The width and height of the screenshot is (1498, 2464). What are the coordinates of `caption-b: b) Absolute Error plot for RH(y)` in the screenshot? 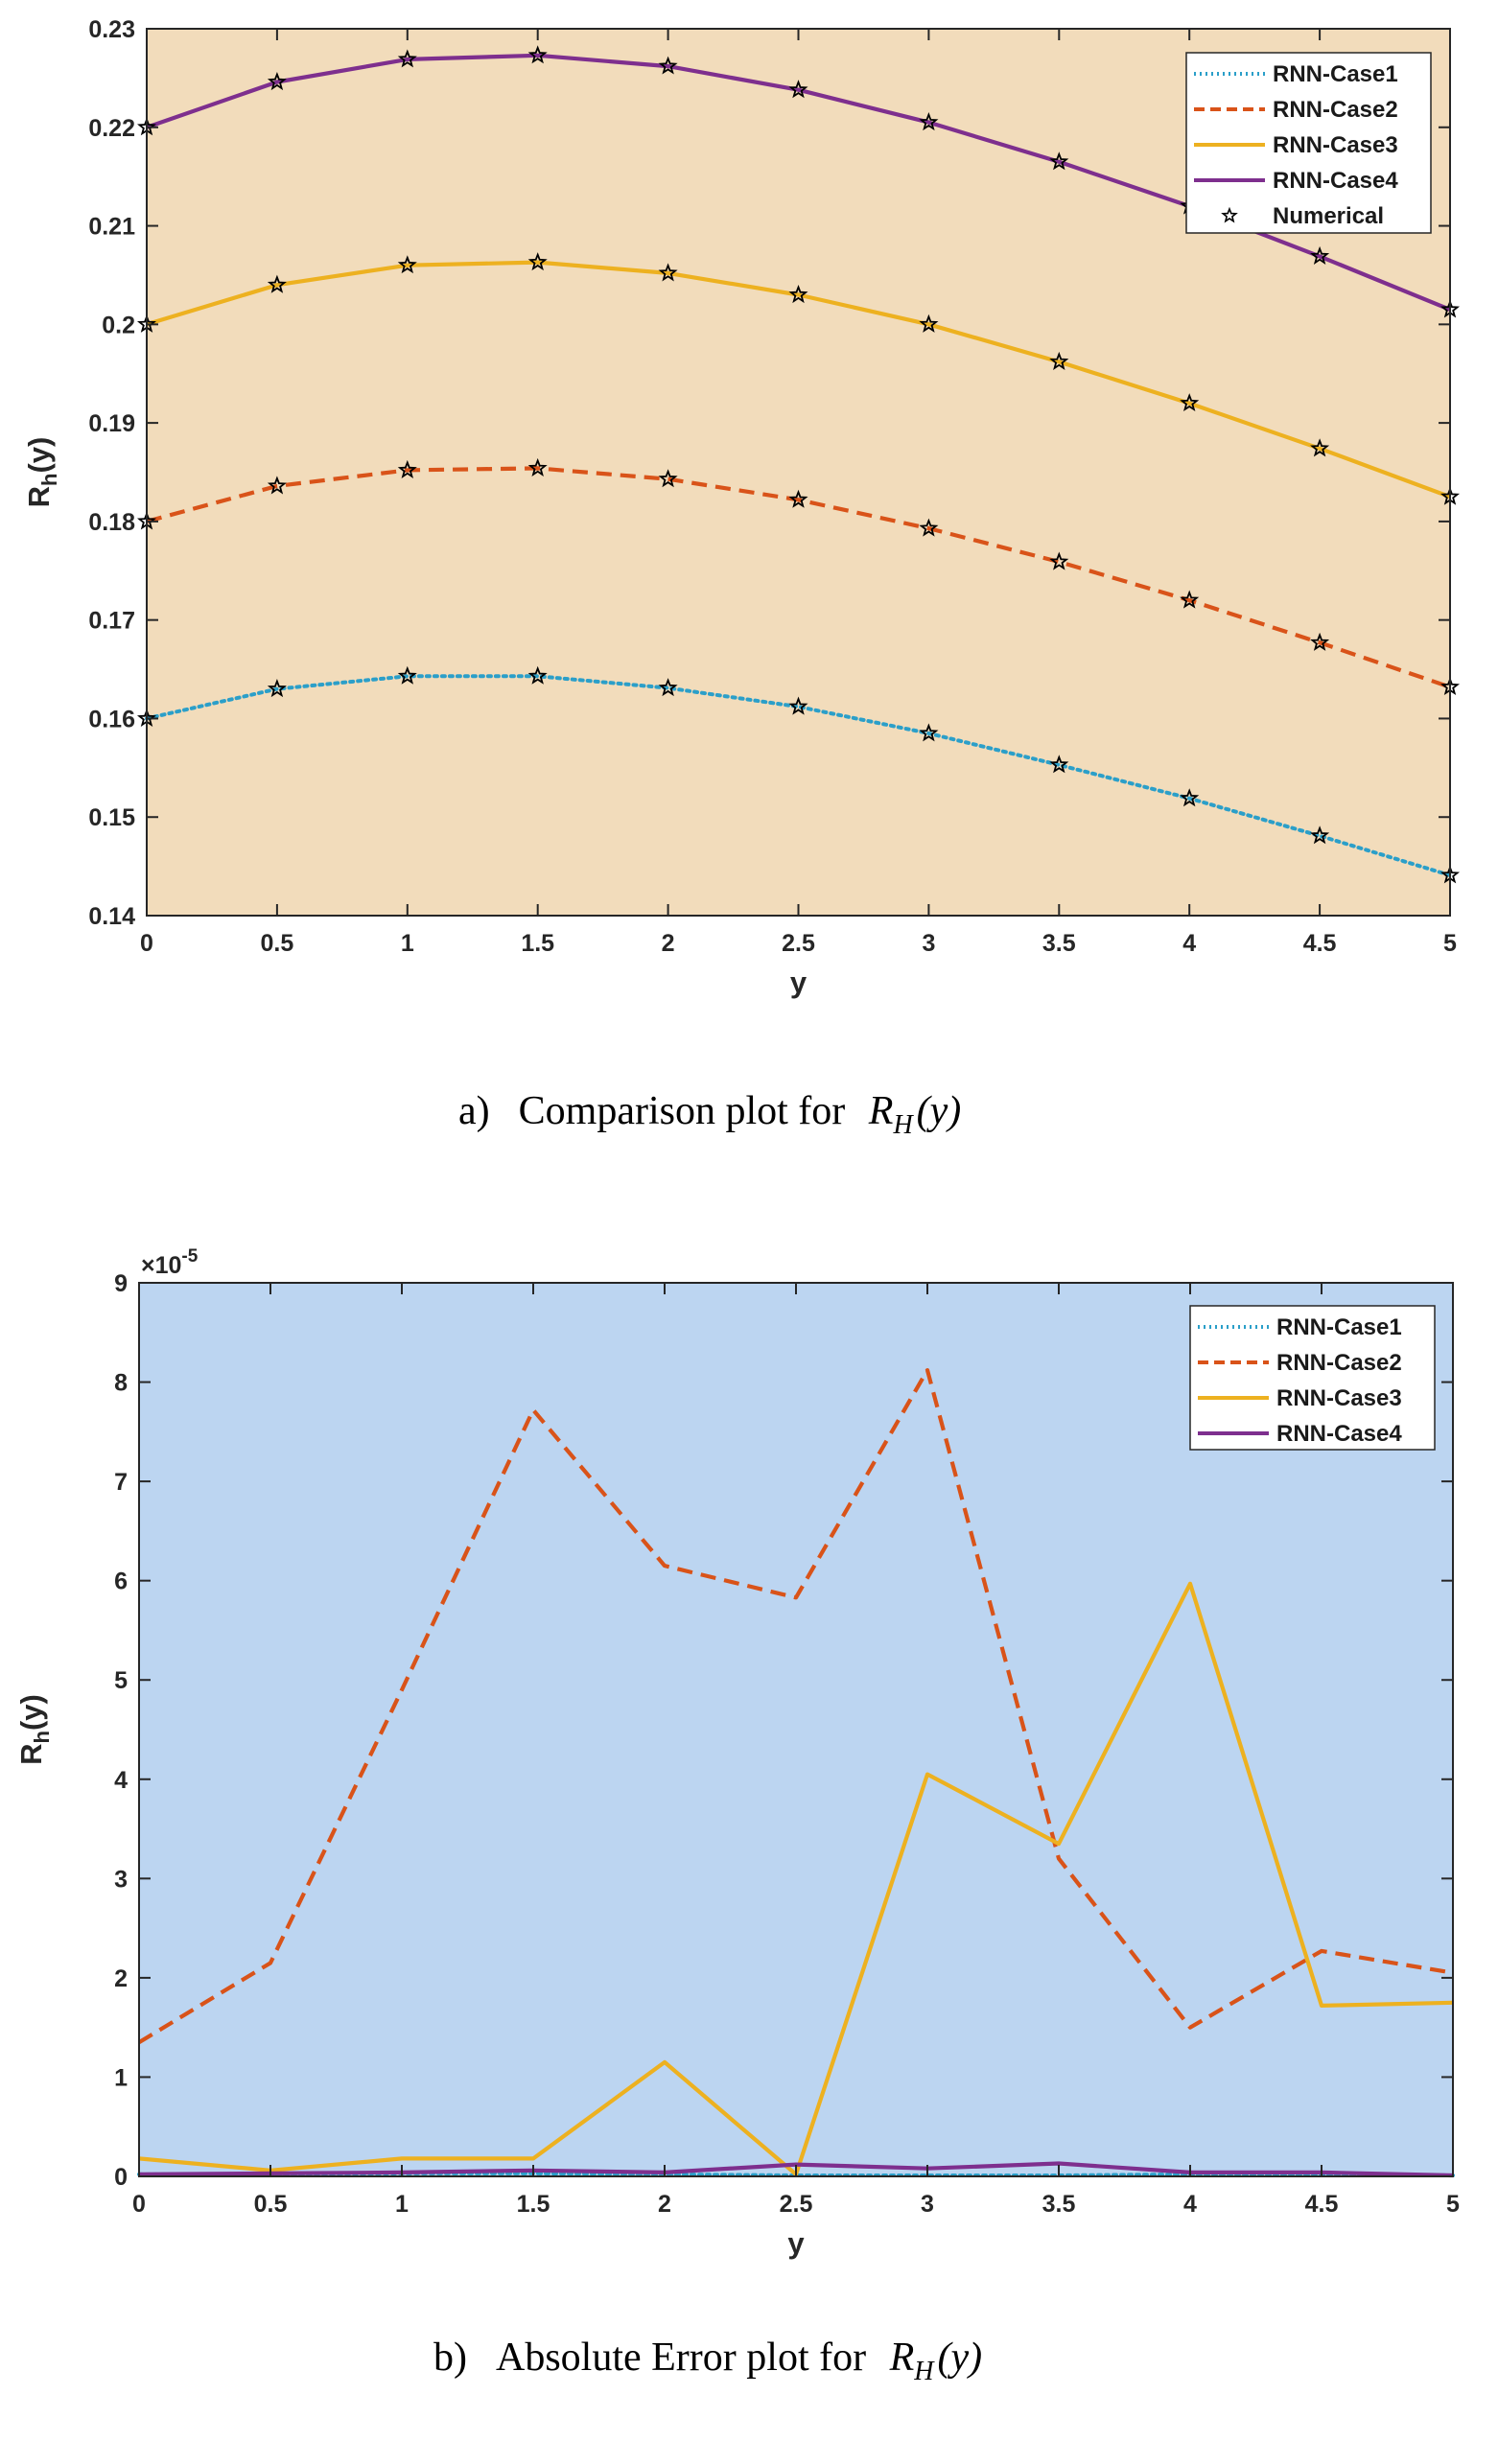 It's located at (707, 2361).